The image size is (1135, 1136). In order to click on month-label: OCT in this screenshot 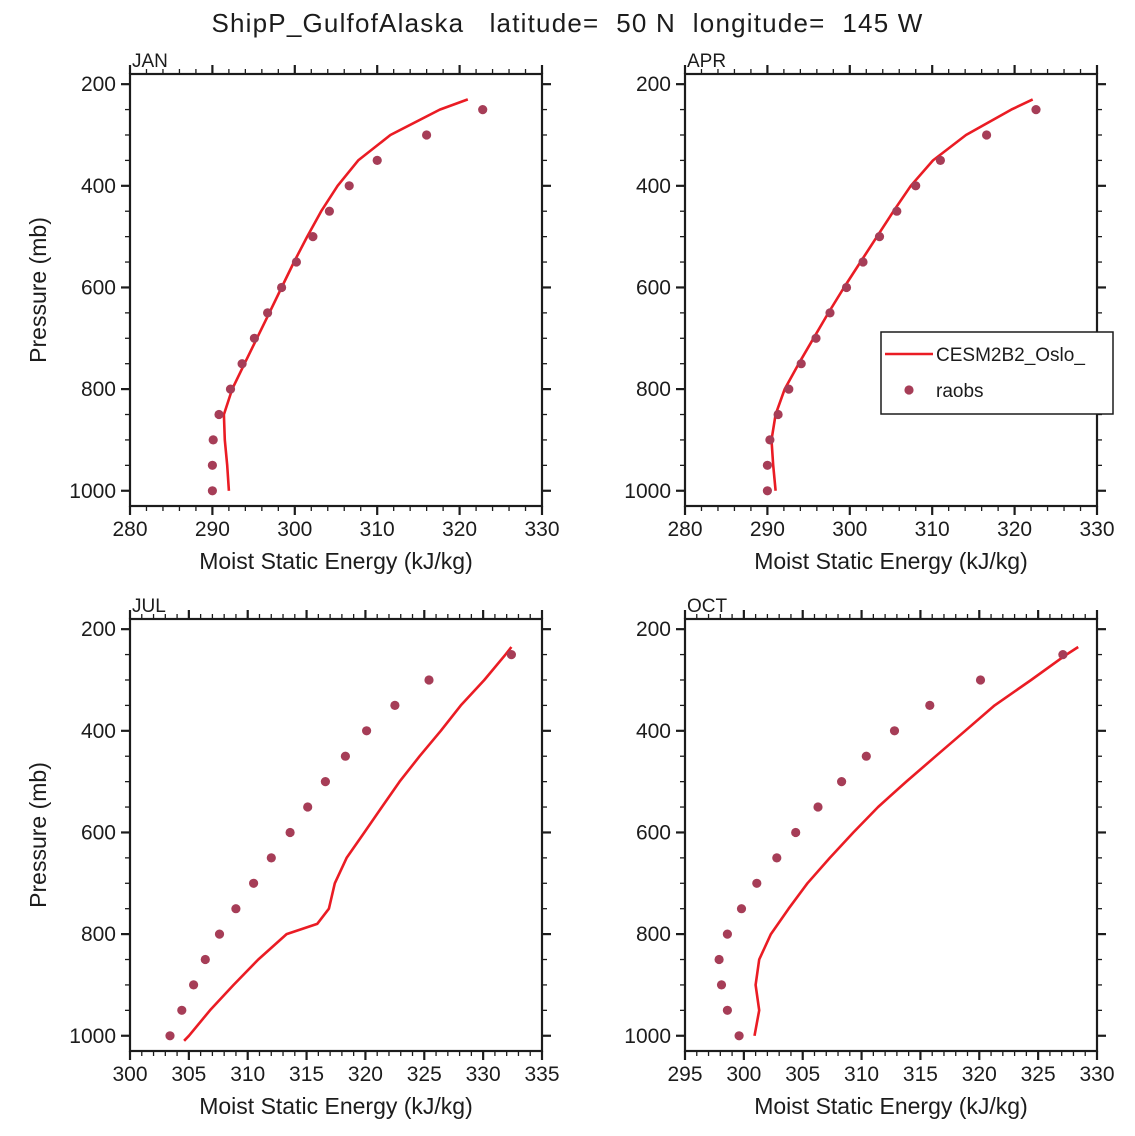, I will do `click(707, 606)`.